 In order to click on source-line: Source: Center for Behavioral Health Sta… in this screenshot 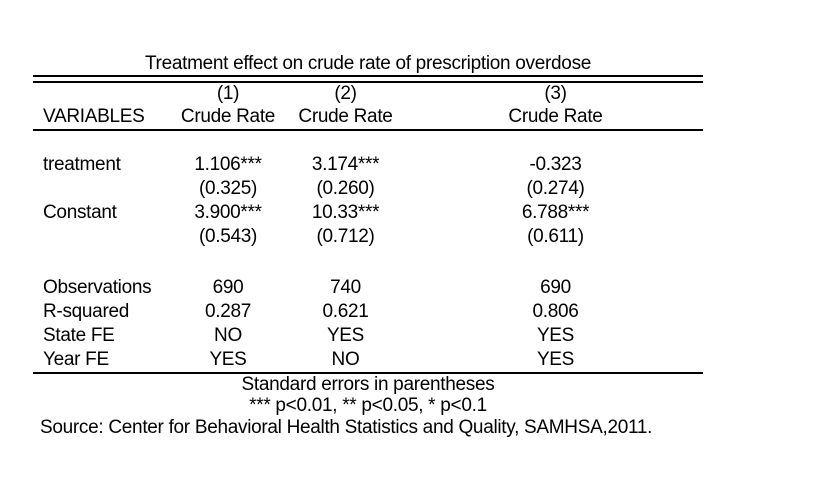, I will do `click(346, 427)`.